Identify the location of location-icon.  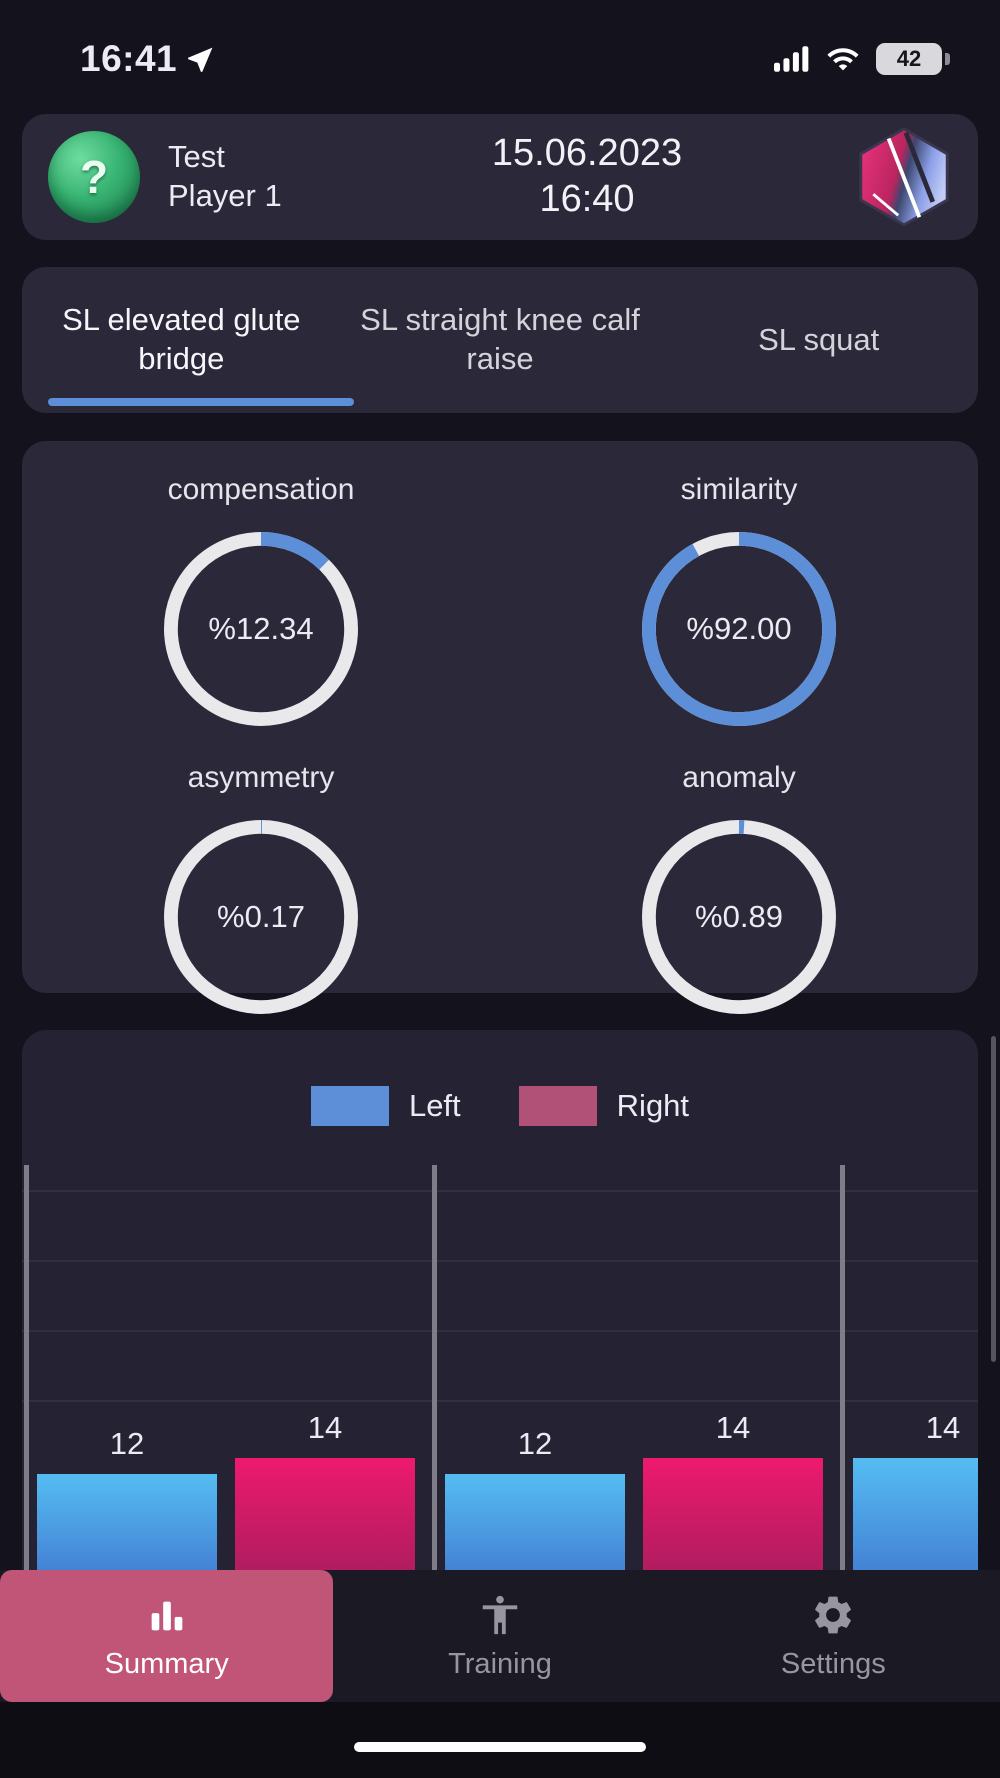
(203, 59).